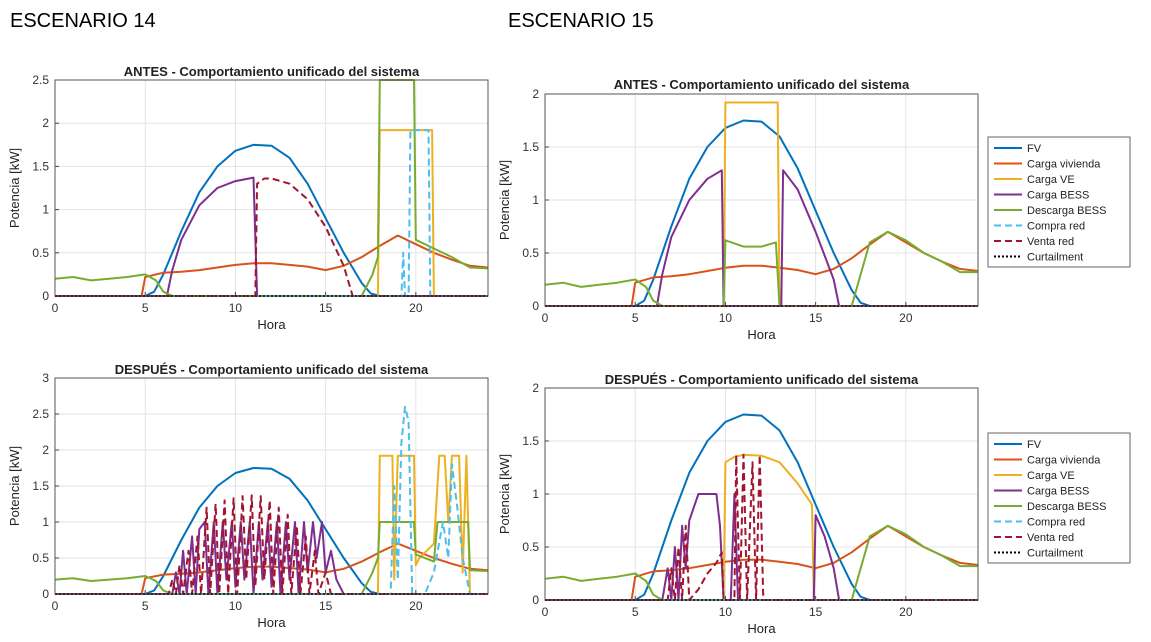 This screenshot has width=1151, height=642. Describe the element at coordinates (271, 568) in the screenshot. I see `series-line-carga-vivienda` at that location.